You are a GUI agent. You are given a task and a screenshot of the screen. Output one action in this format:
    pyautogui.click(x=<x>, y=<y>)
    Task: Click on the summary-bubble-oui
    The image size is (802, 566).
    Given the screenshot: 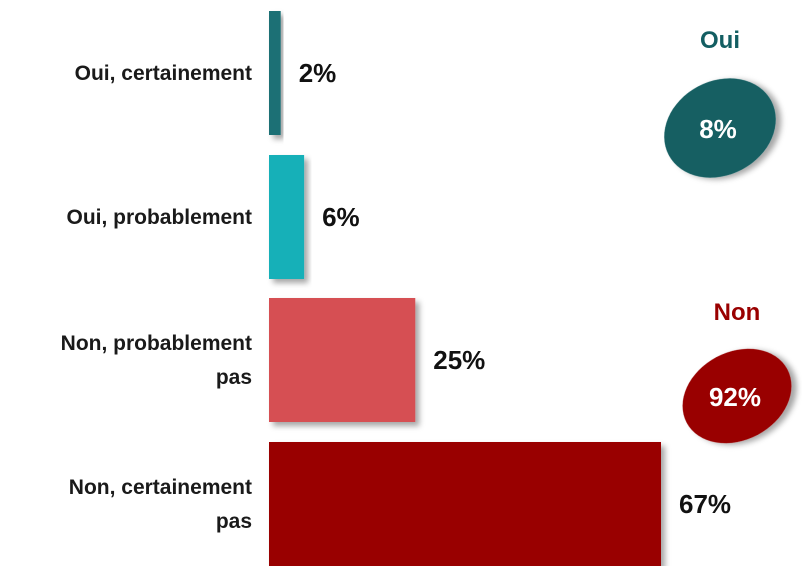 What is the action you would take?
    pyautogui.click(x=720, y=128)
    